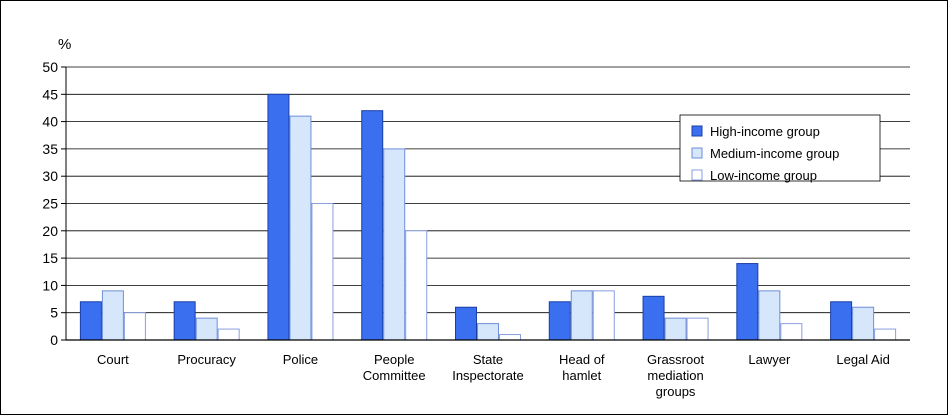 This screenshot has width=948, height=415. I want to click on y-tick-label: 50, so click(50, 67).